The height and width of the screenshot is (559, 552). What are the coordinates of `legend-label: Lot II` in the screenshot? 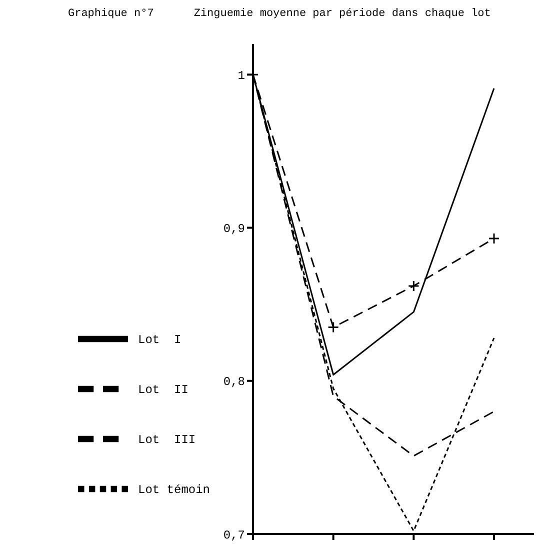 It's located at (163, 390).